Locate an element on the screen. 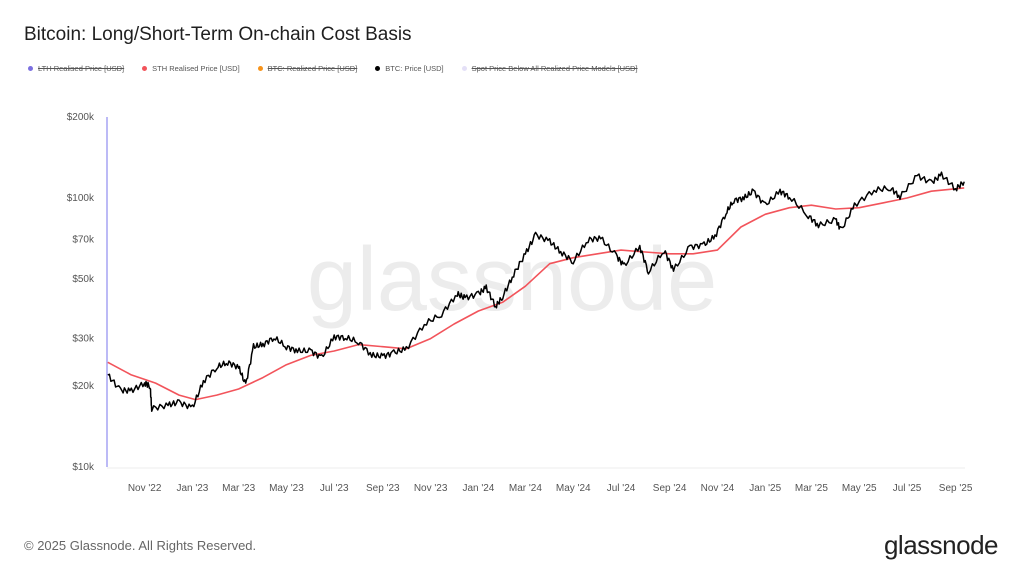 Image resolution: width=1024 pixels, height=576 pixels. y-tick-label: $200k is located at coordinates (81, 117).